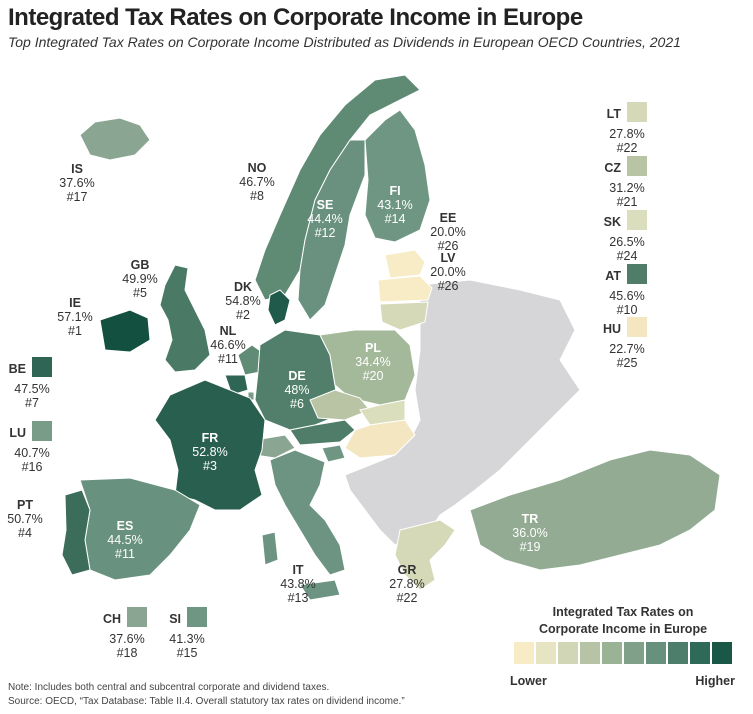 The height and width of the screenshot is (714, 753). What do you see at coordinates (627, 256) in the screenshot?
I see `country-rank: #24` at bounding box center [627, 256].